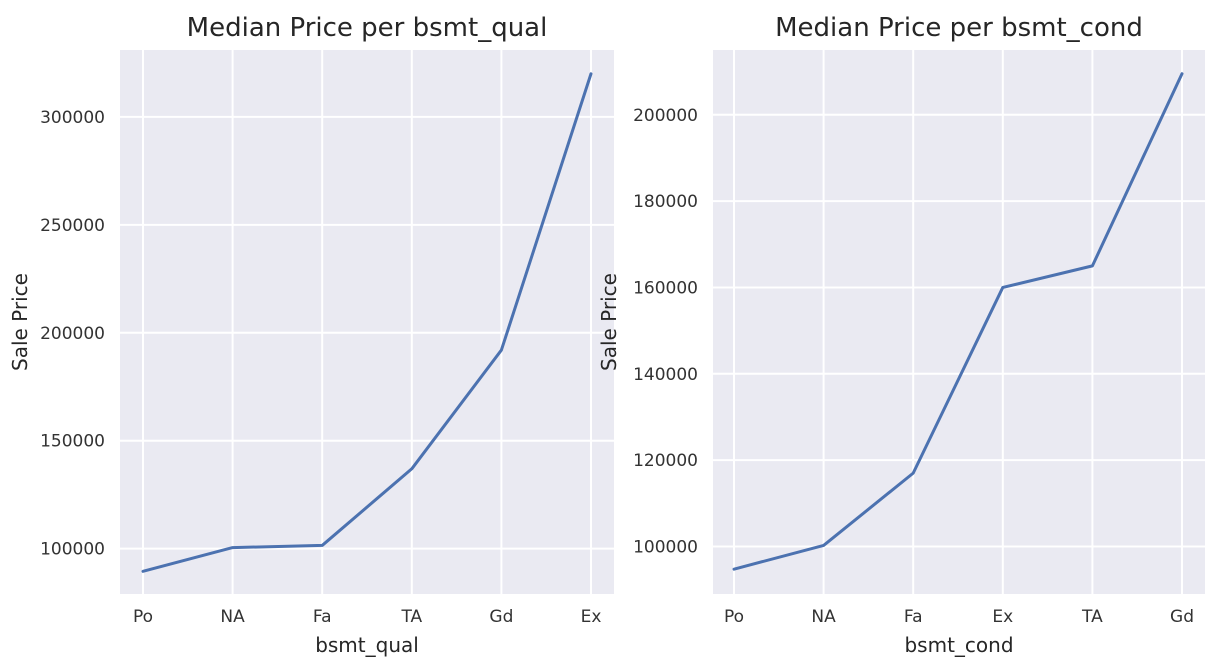 The width and height of the screenshot is (1226, 668). Describe the element at coordinates (665, 461) in the screenshot. I see `y-tick-label: 120000` at that location.